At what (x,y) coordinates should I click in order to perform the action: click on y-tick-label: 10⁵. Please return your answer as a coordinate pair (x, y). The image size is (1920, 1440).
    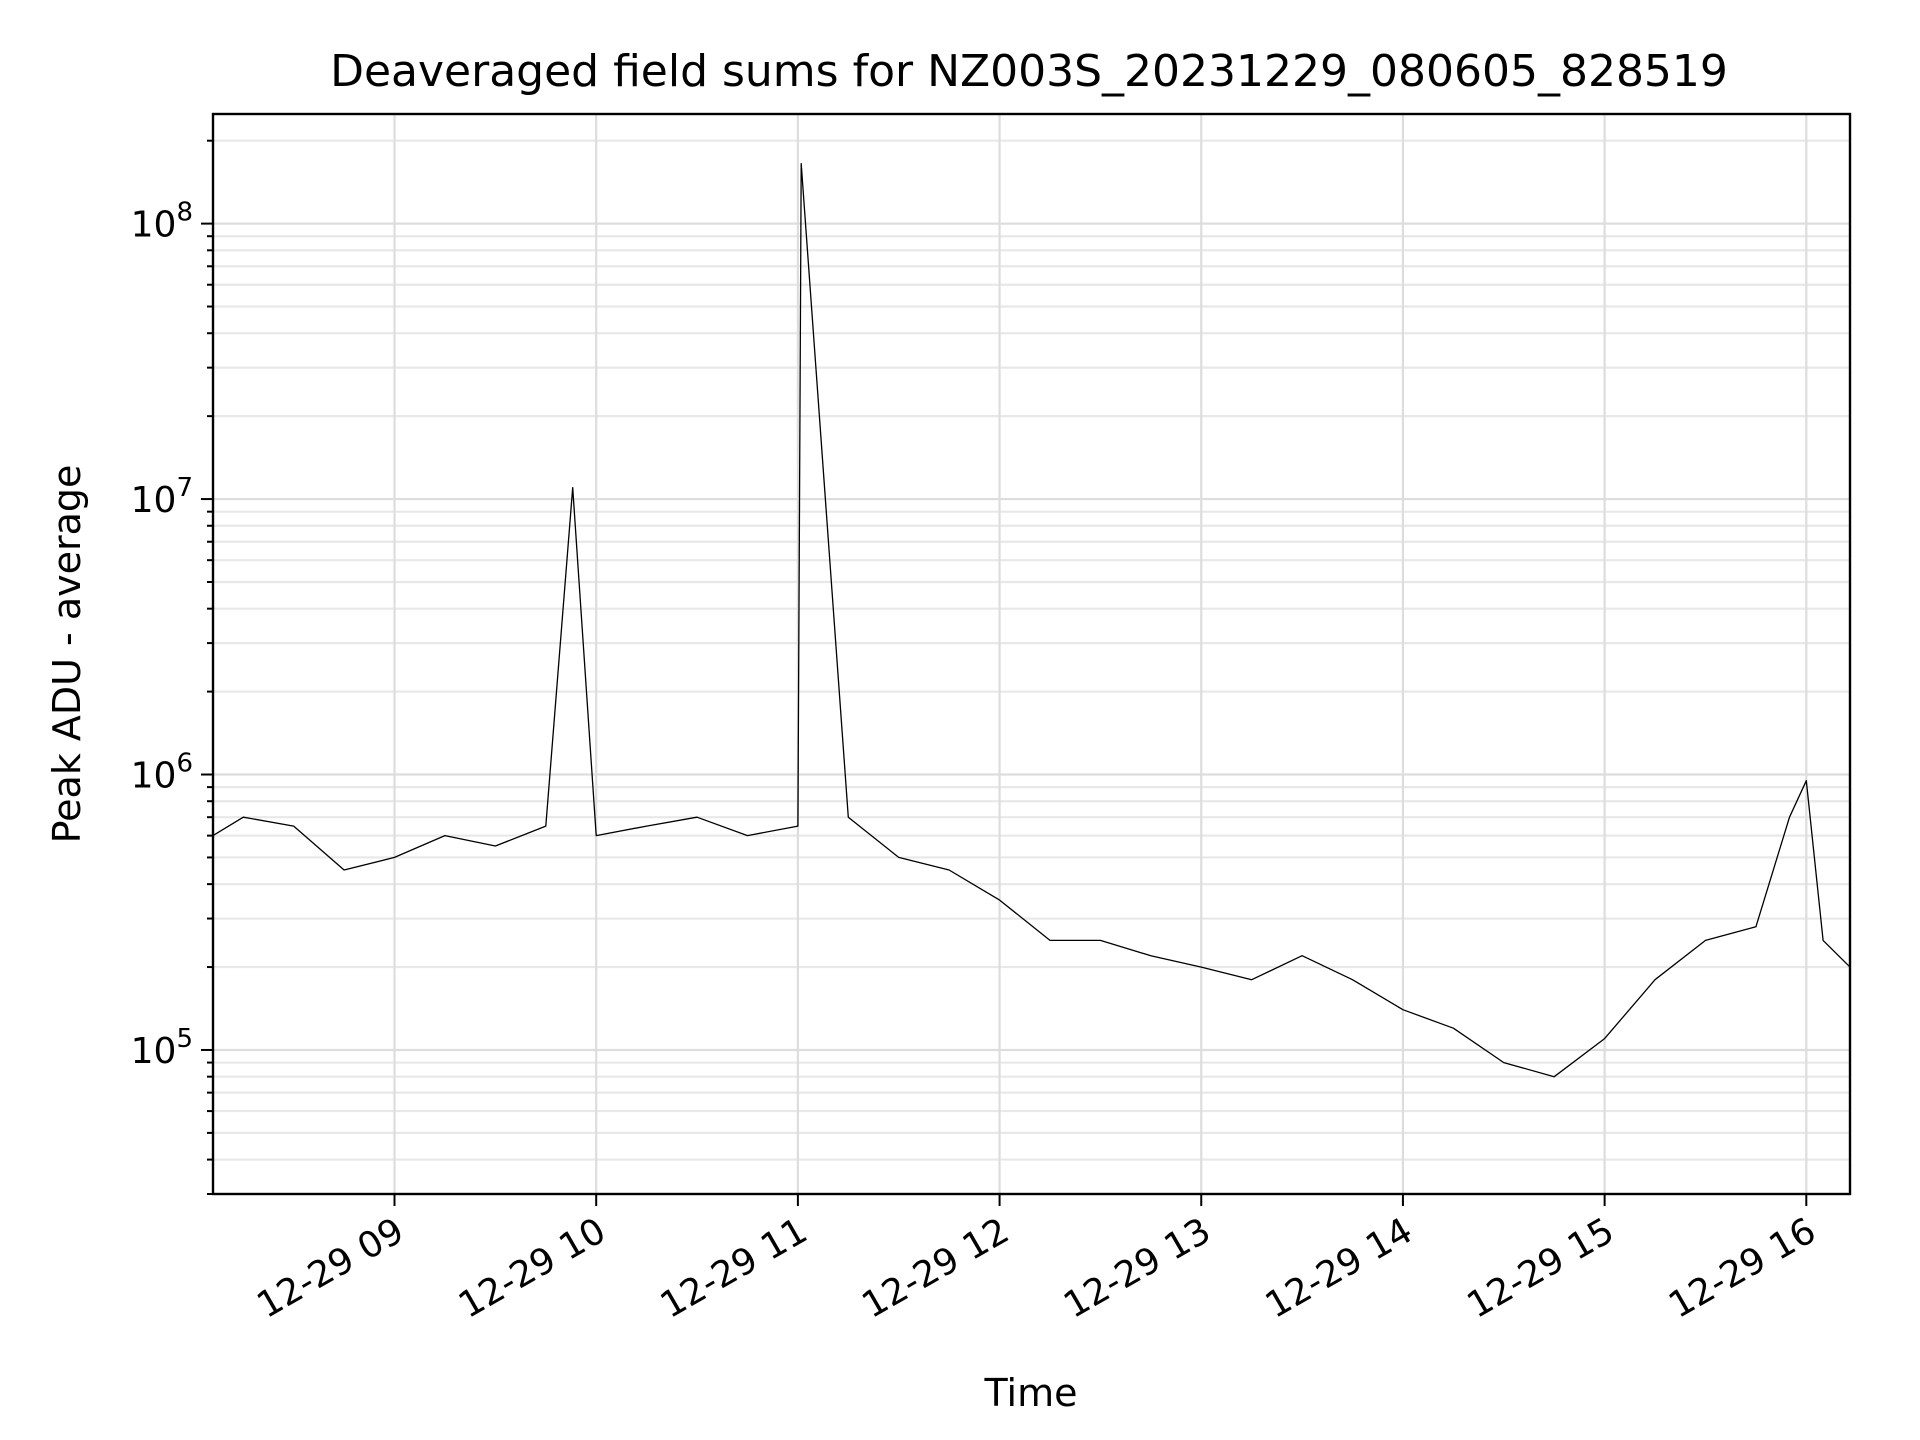
    Looking at the image, I should click on (162, 1048).